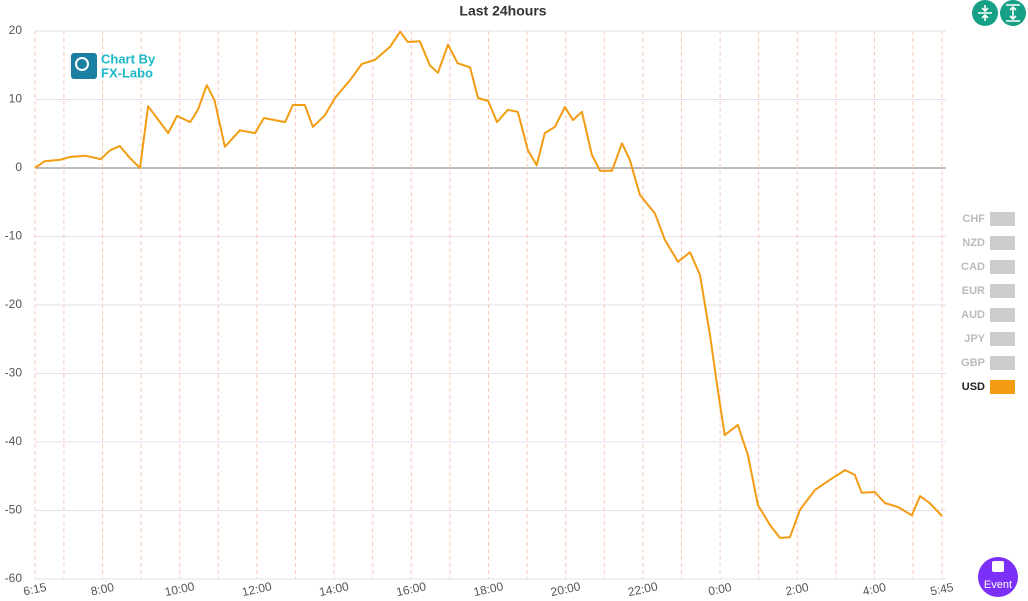 The width and height of the screenshot is (1028, 601). Describe the element at coordinates (1013, 13) in the screenshot. I see `expand-icon` at that location.